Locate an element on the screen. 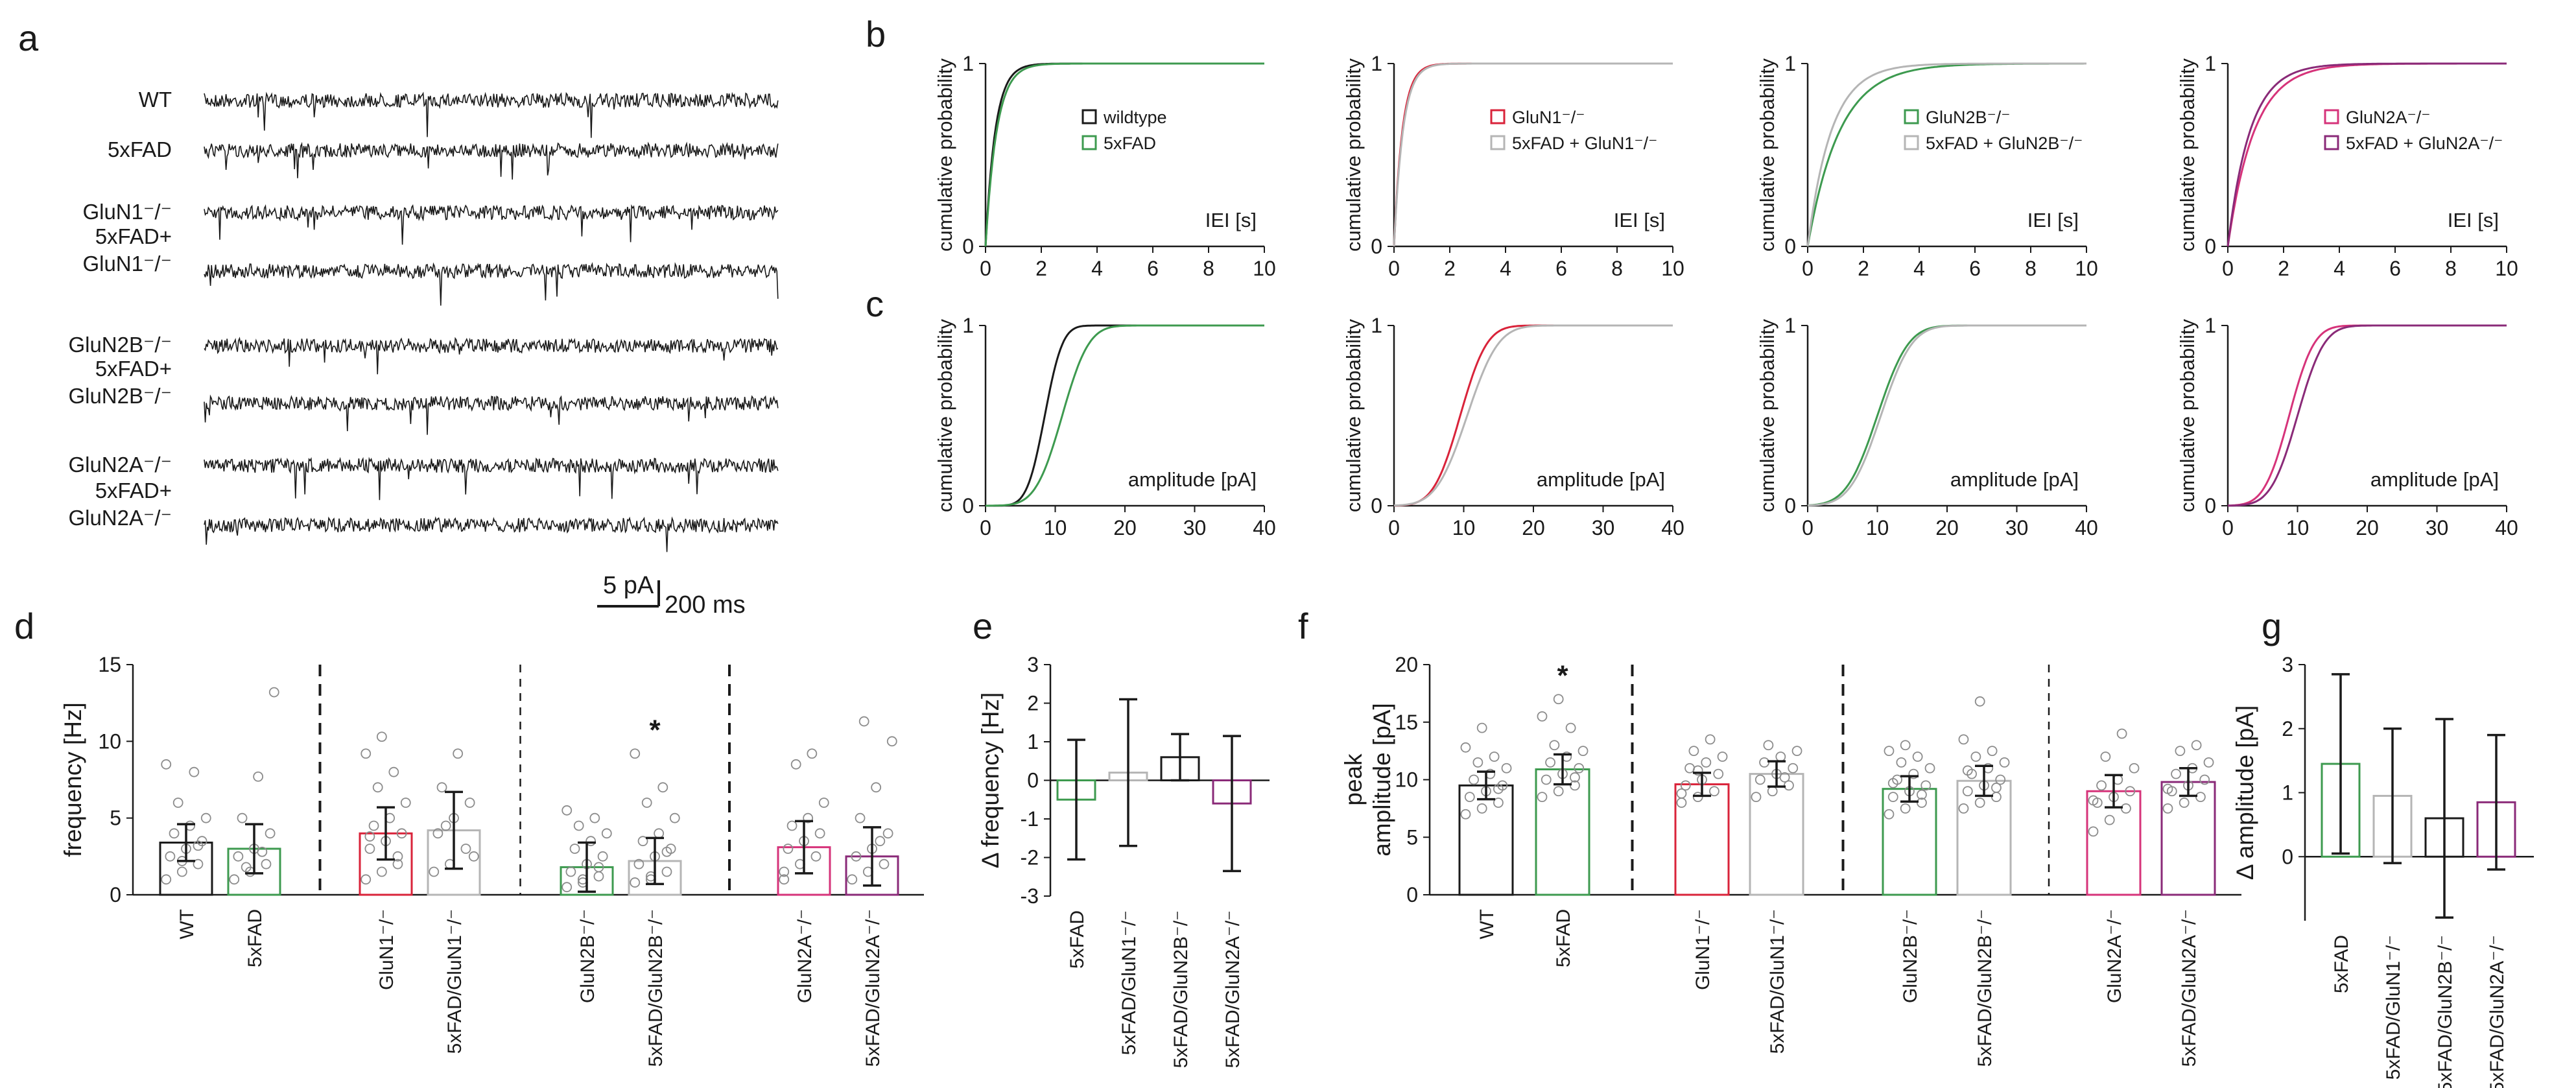 Image resolution: width=2576 pixels, height=1088 pixels. x-axis-label: amplitude [pA] is located at coordinates (1601, 480).